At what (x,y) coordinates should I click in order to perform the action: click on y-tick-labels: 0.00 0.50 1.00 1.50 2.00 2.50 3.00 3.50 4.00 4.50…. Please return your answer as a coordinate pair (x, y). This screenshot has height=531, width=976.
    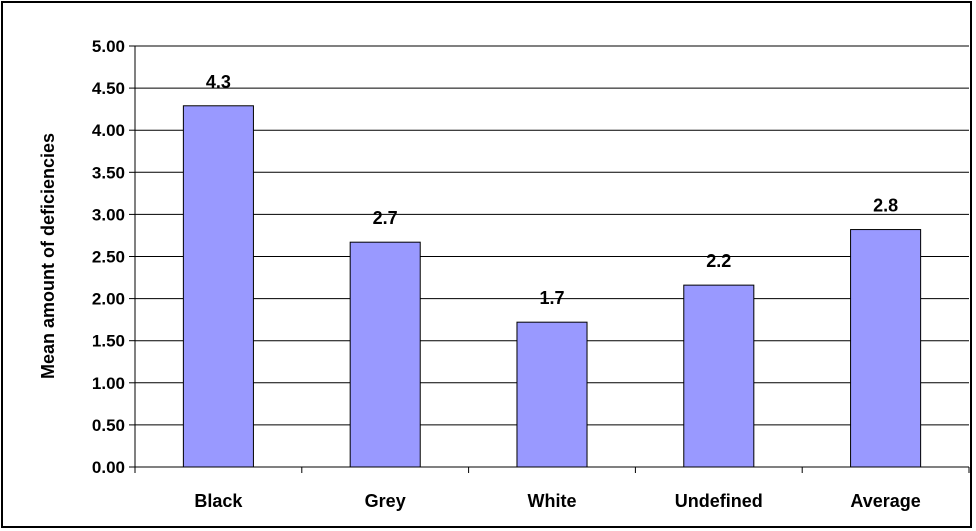
    Looking at the image, I should click on (108, 257).